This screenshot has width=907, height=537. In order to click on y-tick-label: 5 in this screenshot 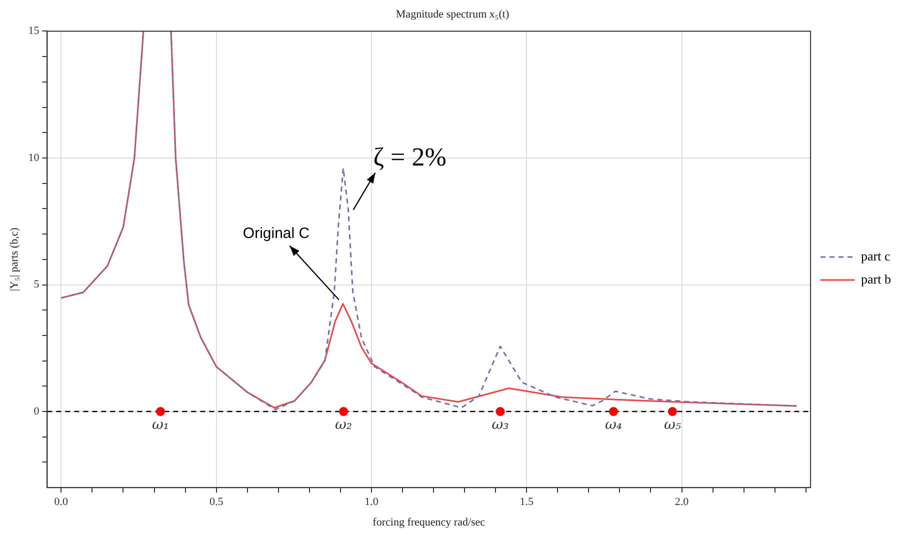, I will do `click(37, 284)`.